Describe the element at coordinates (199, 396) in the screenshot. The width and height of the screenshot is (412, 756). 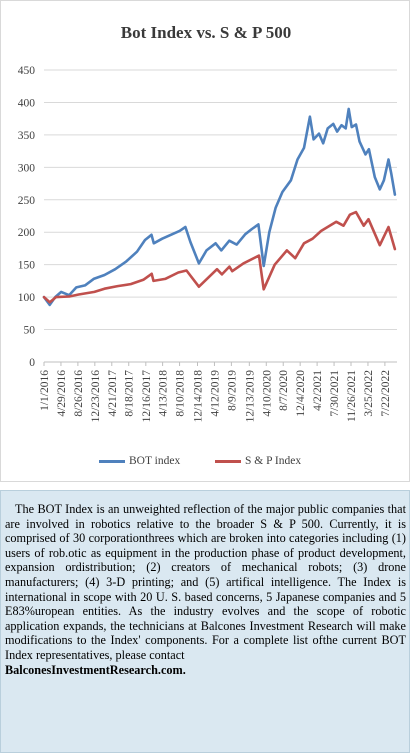
I see `x-tick-label-9: 12/14/2018` at that location.